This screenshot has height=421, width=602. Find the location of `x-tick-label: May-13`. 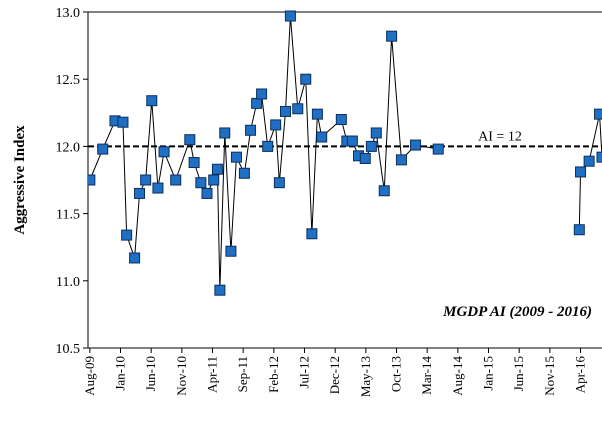

x-tick-label: May-13 is located at coordinates (365, 376).